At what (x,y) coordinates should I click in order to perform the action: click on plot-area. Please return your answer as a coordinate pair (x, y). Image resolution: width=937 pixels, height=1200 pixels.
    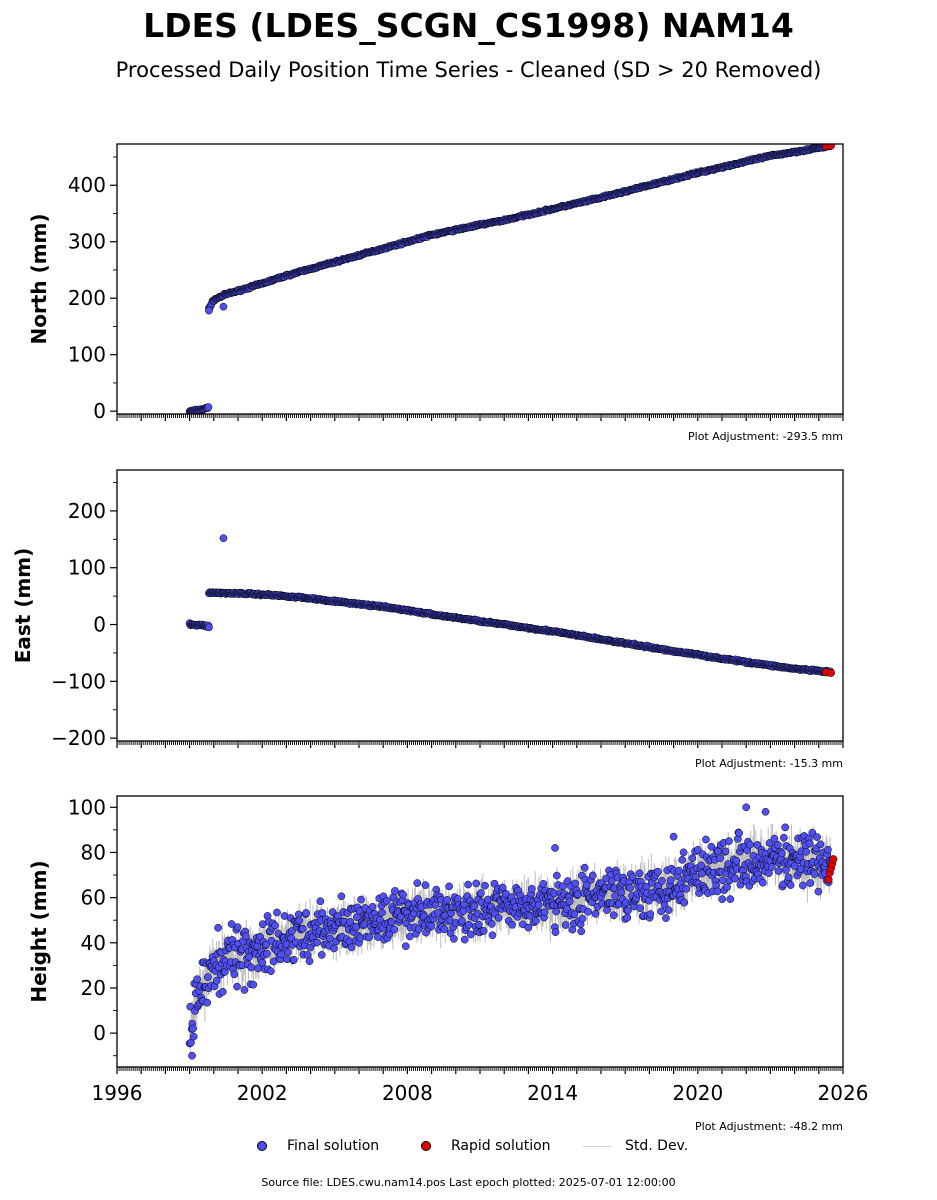
    Looking at the image, I should click on (511, 931).